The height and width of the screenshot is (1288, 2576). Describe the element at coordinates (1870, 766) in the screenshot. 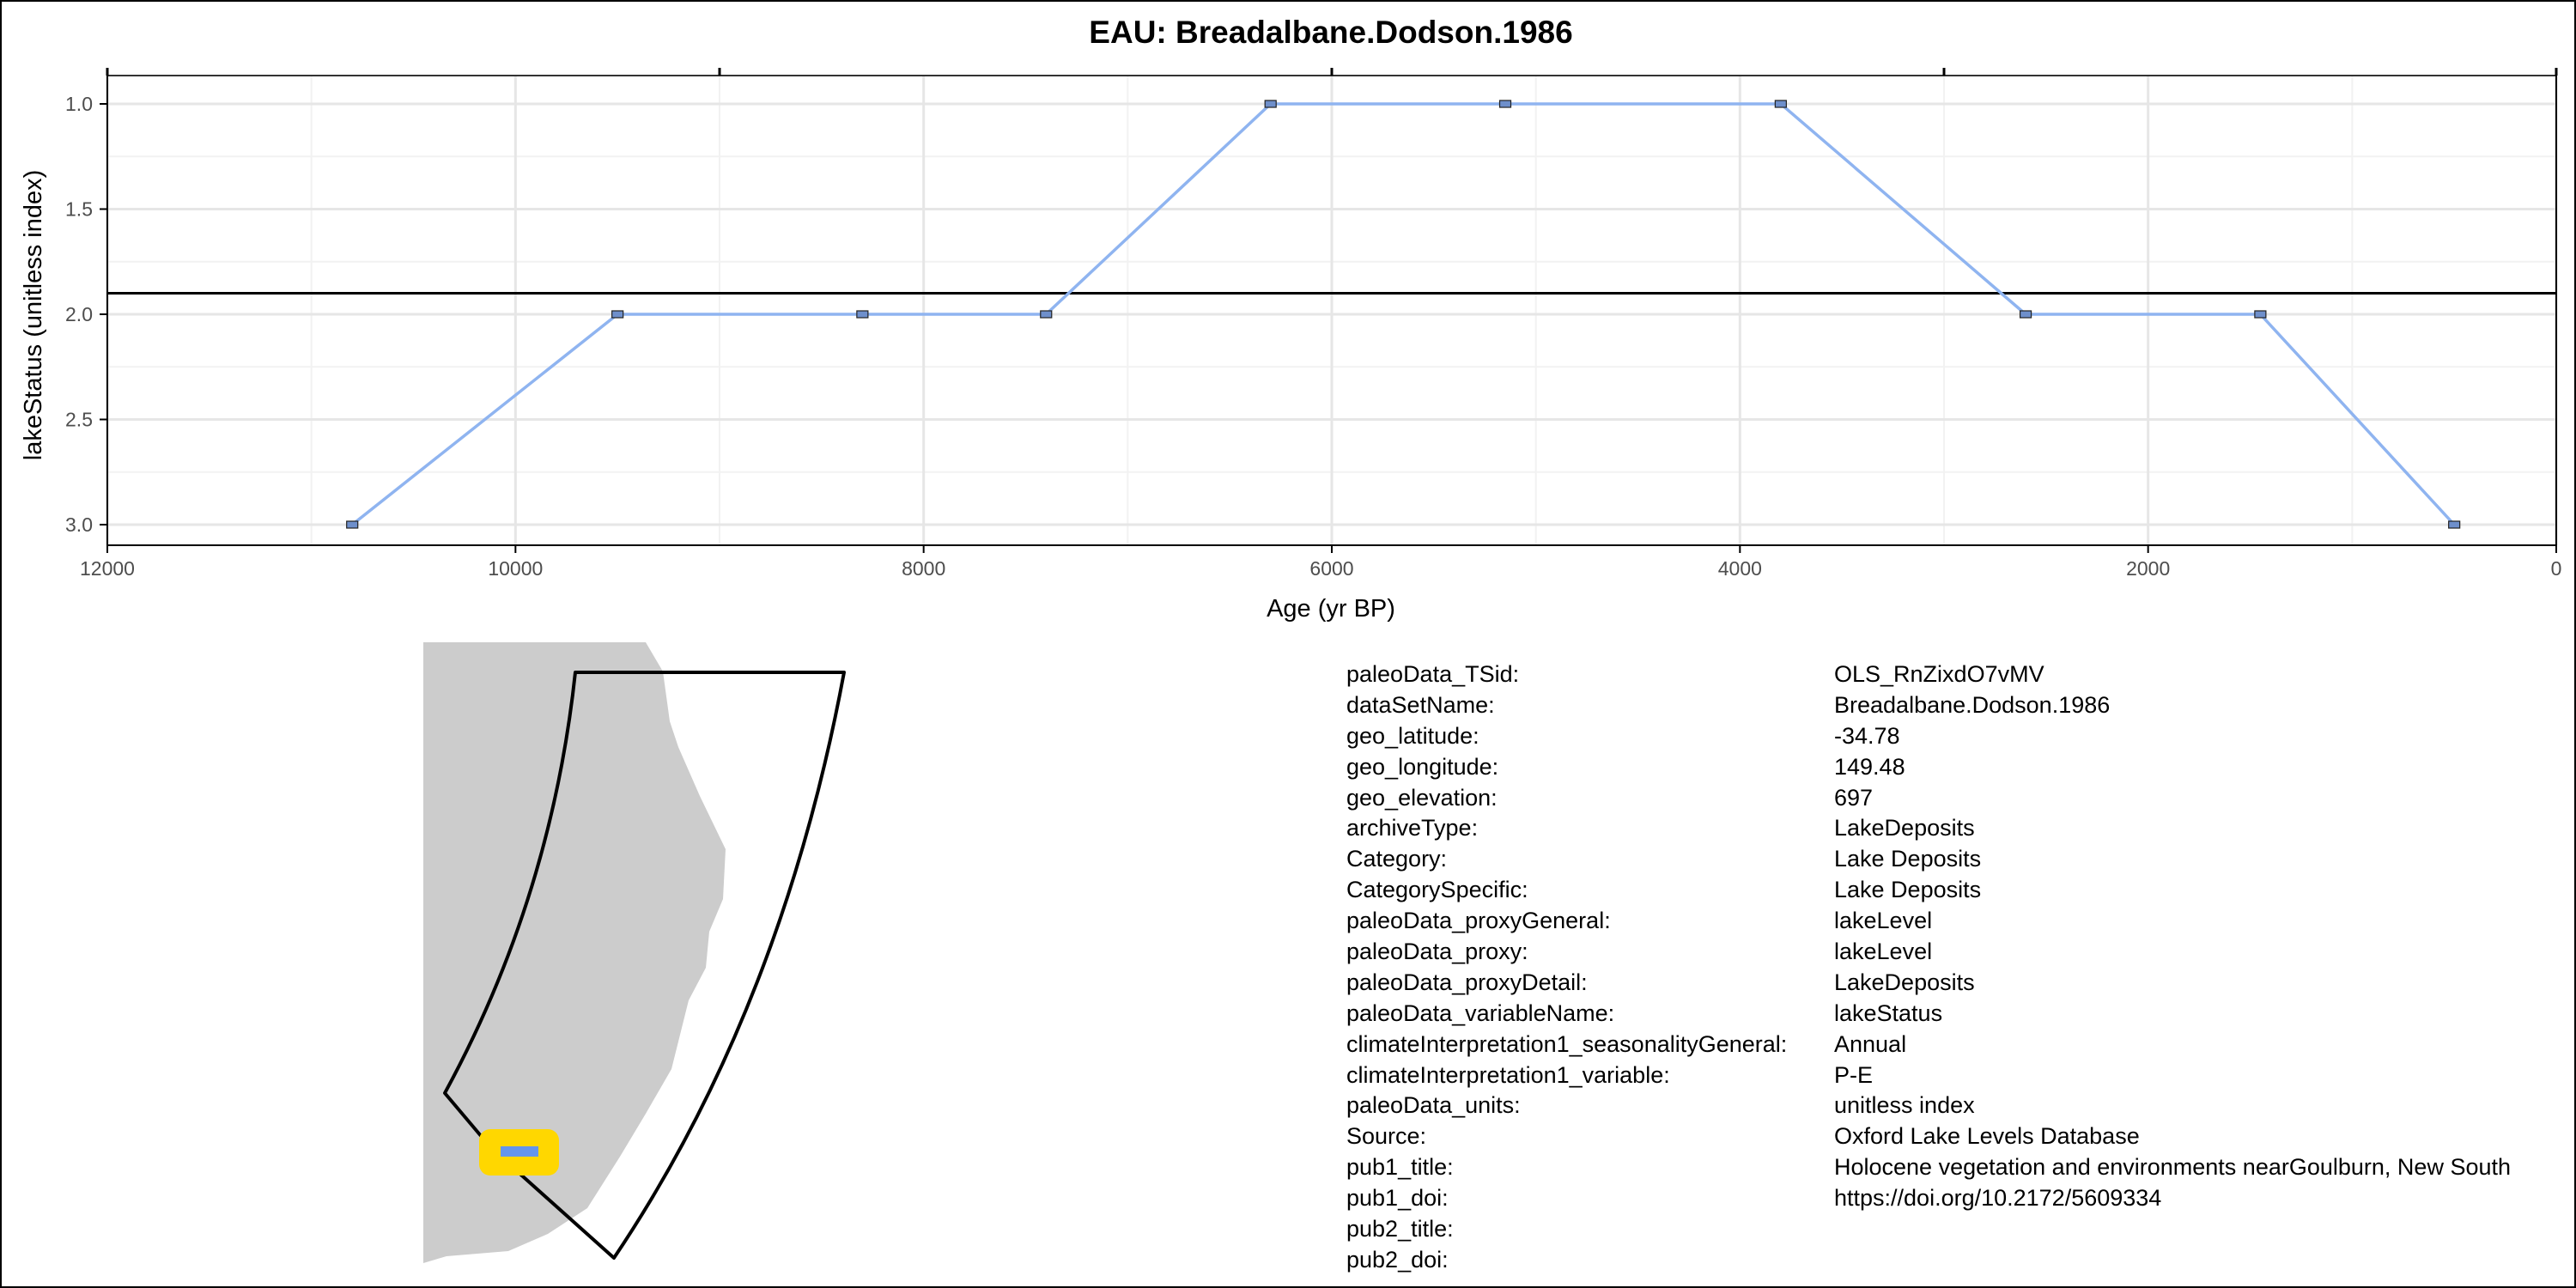

I see `metadata-value: 149.48` at that location.